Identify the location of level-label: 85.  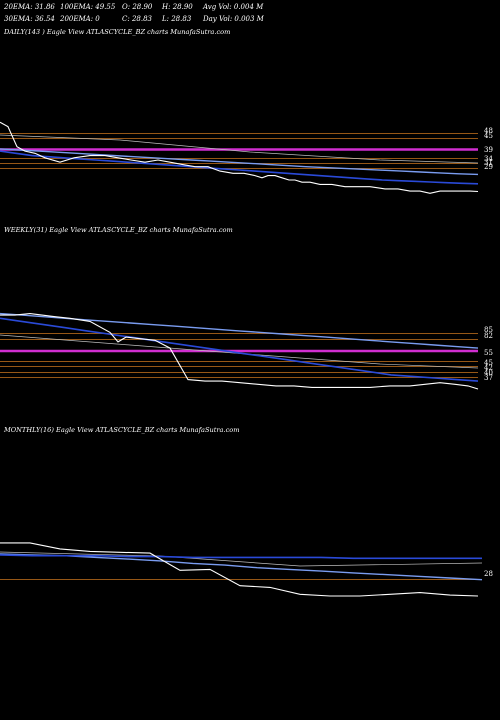
(488, 330).